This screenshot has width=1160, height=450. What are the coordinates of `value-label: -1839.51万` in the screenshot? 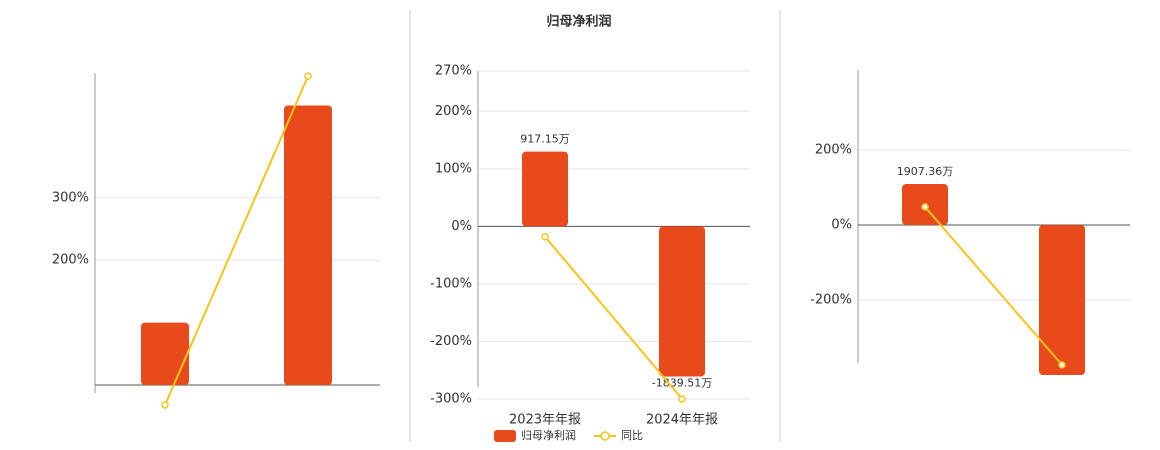 It's located at (682, 383).